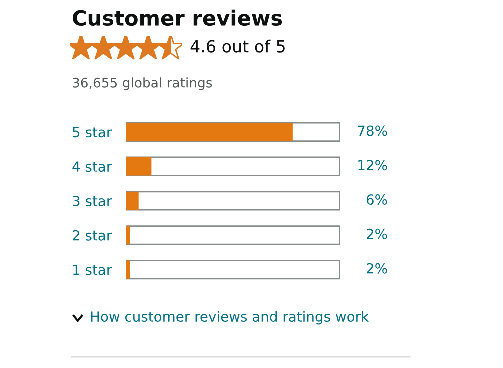  Describe the element at coordinates (237, 46) in the screenshot. I see `chart-subtitle: 4.6 out of 5` at that location.